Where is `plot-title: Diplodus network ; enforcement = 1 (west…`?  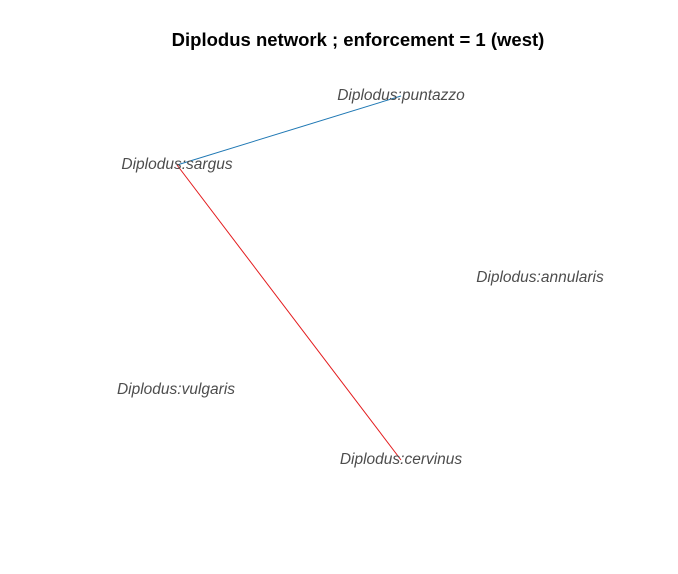 plot-title: Diplodus network ; enforcement = 1 (west… is located at coordinates (358, 39).